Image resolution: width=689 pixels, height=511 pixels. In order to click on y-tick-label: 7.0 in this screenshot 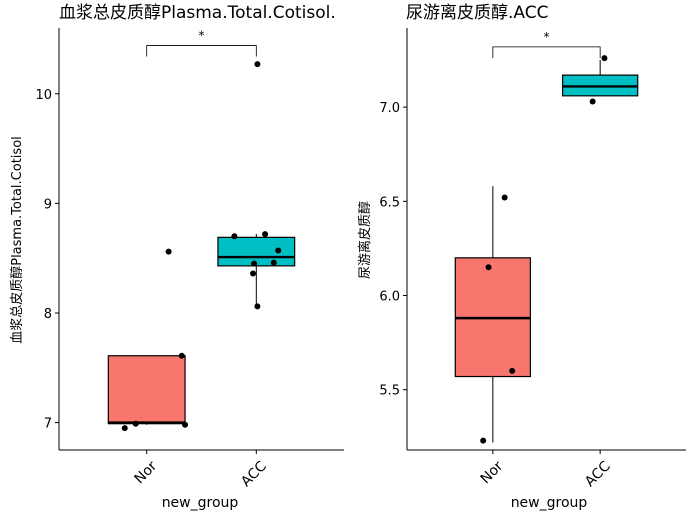, I will do `click(389, 108)`.